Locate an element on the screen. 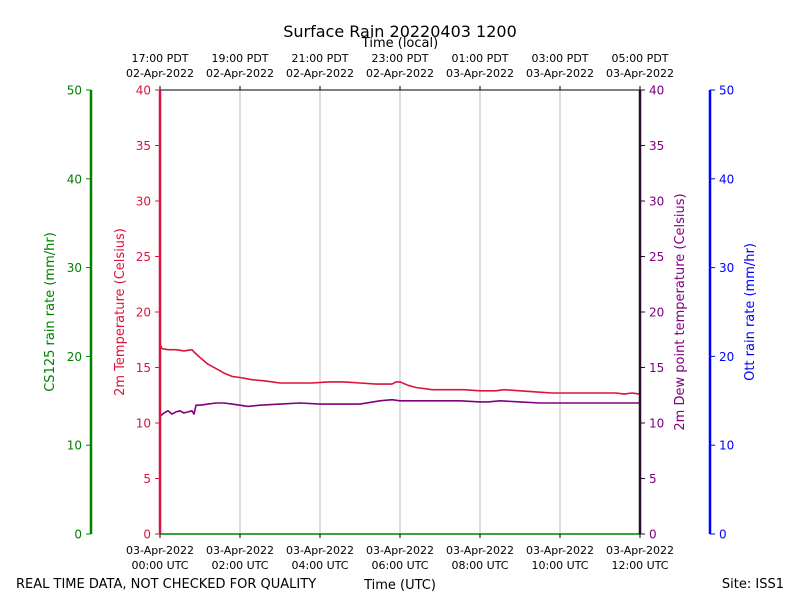  cs125-axis-tick-label: 20 is located at coordinates (74, 357).